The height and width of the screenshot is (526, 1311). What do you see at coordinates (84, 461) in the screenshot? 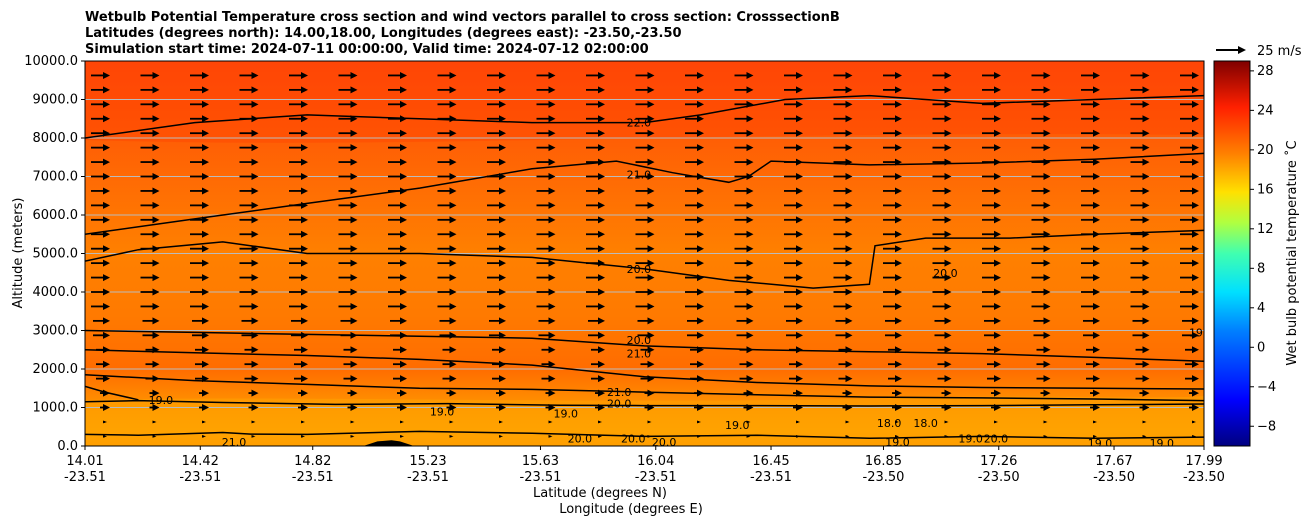
I see `x-tick-label-latitude: 14.01` at bounding box center [84, 461].